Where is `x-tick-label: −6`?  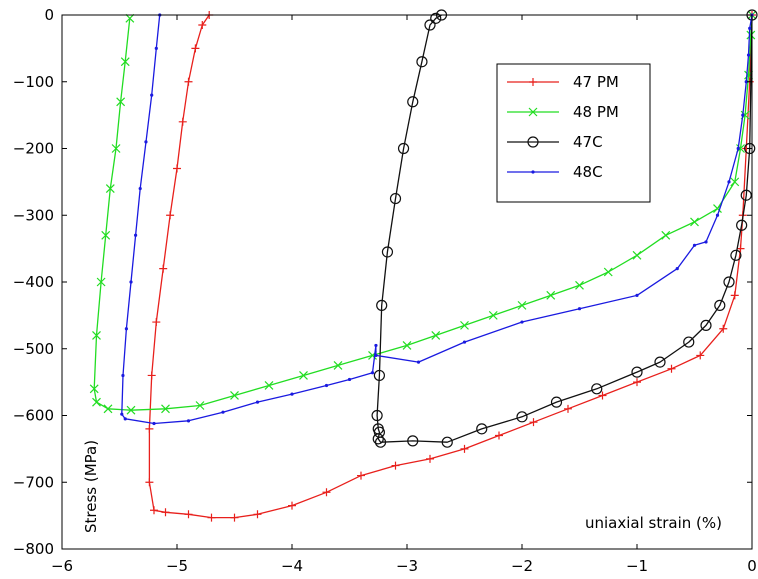 x-tick-label: −6 is located at coordinates (62, 566).